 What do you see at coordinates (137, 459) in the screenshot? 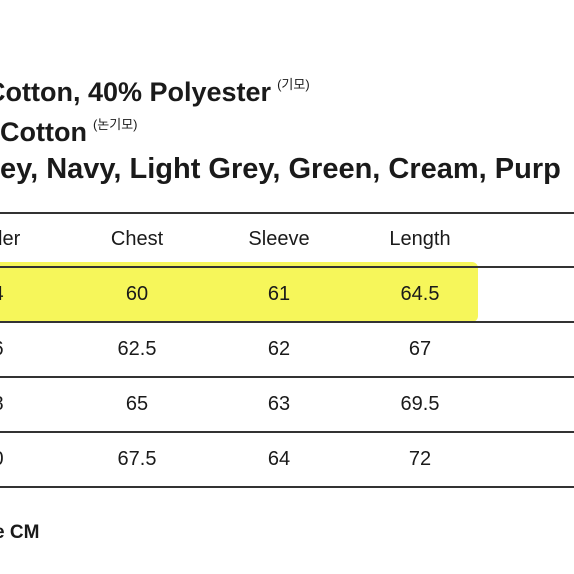
I see `table-cell: 67.5` at bounding box center [137, 459].